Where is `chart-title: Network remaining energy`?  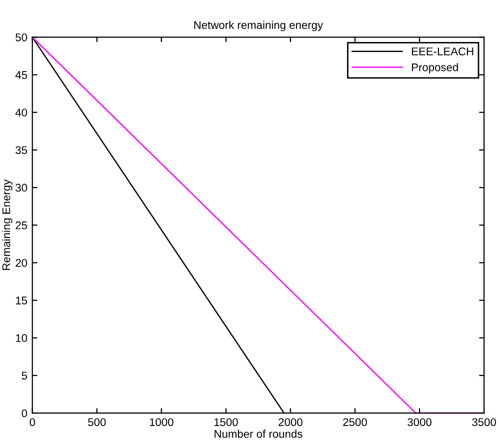
chart-title: Network remaining energy is located at coordinates (259, 26).